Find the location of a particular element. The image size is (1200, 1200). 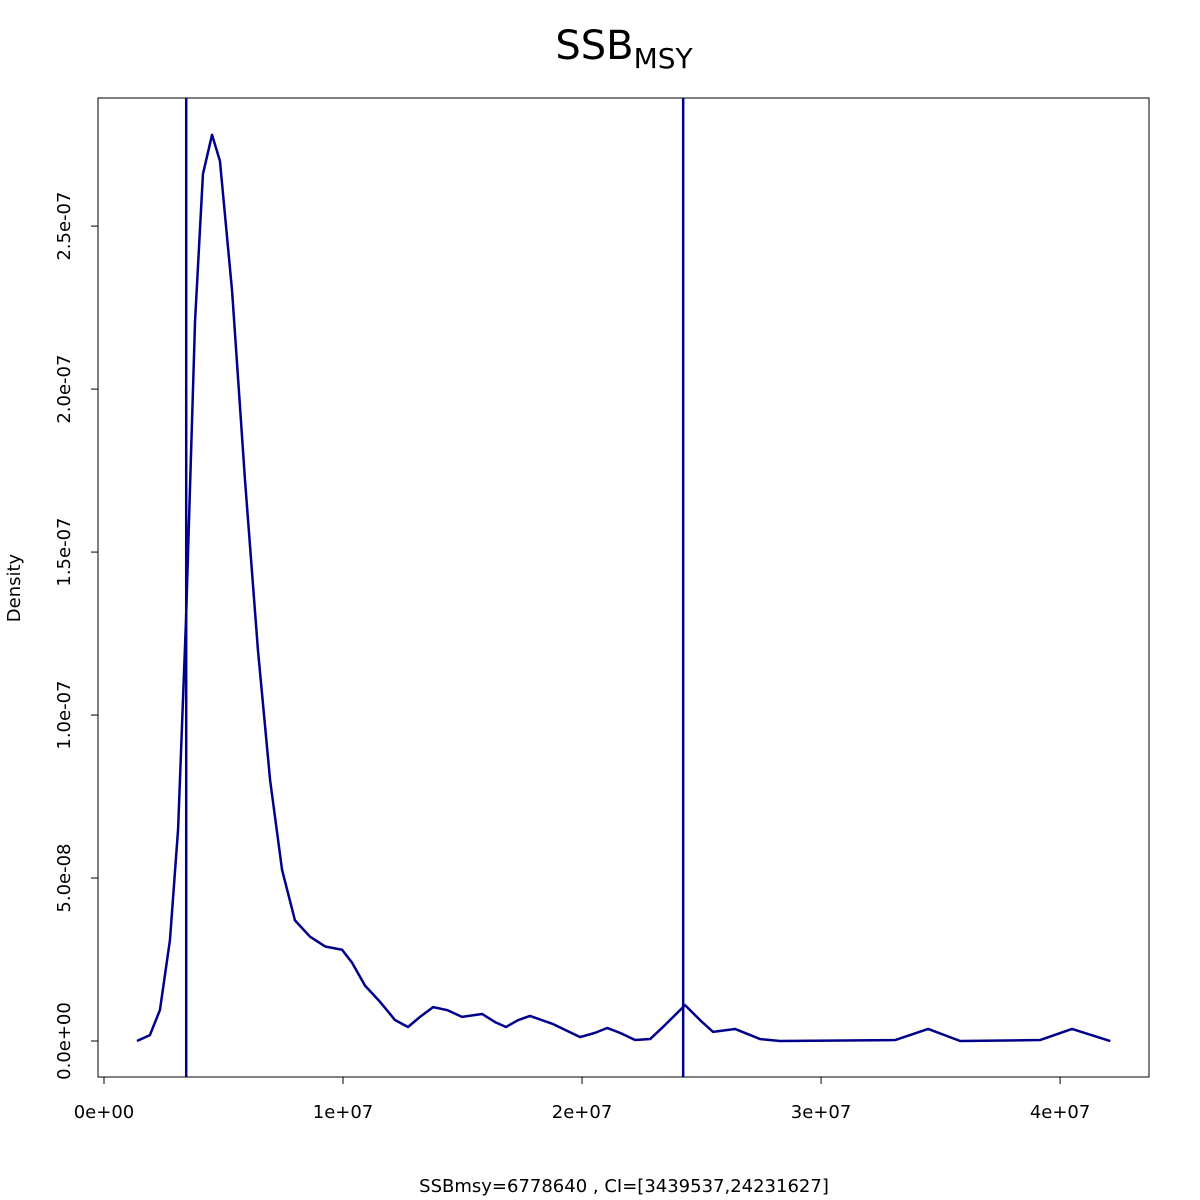

chart-title: SSBMSY is located at coordinates (624, 49).